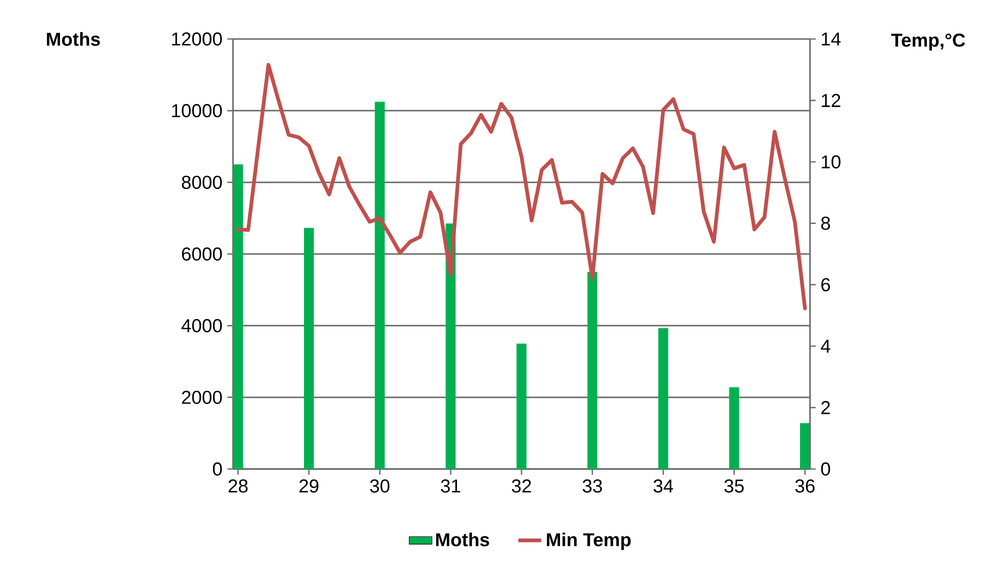 The width and height of the screenshot is (998, 582). I want to click on y2-tick-label: 12, so click(831, 100).